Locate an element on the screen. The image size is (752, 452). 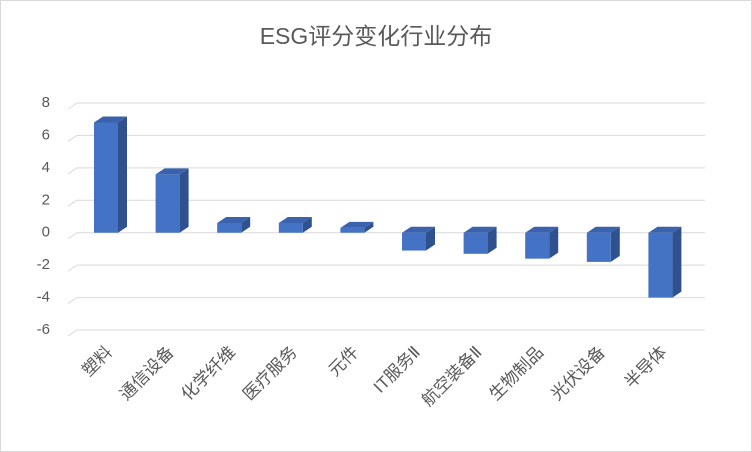
y-tick-label: -4 is located at coordinates (43, 297).